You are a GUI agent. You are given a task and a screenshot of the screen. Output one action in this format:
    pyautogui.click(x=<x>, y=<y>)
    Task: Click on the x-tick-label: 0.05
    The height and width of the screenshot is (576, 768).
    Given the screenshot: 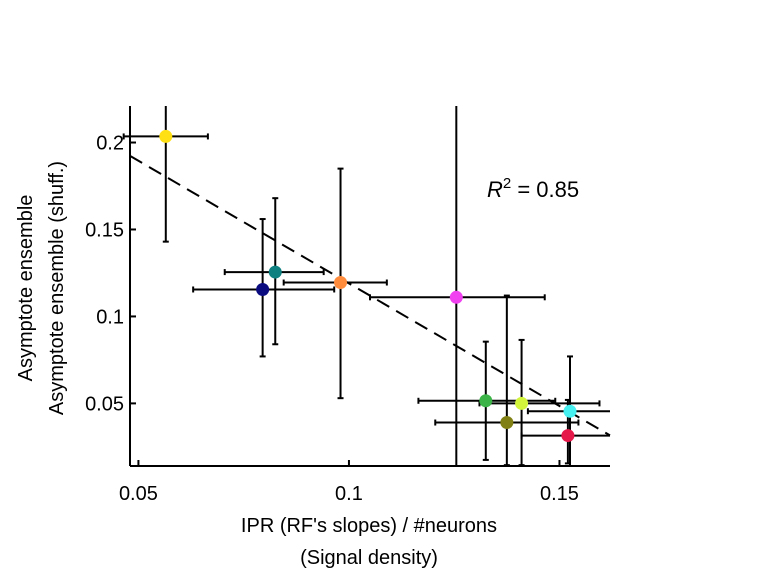 What is the action you would take?
    pyautogui.click(x=138, y=494)
    